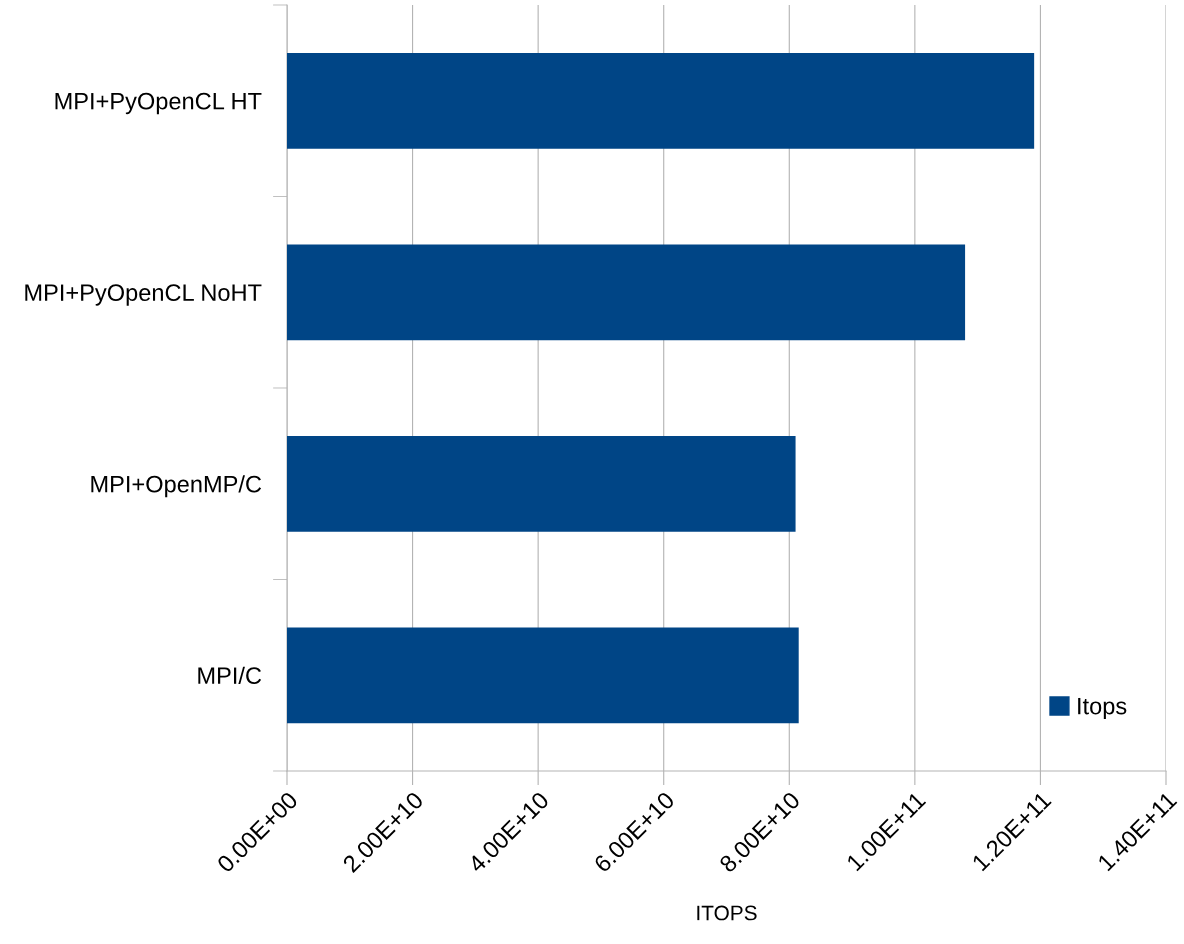  What do you see at coordinates (1102, 708) in the screenshot?
I see `legend-label: Itops` at bounding box center [1102, 708].